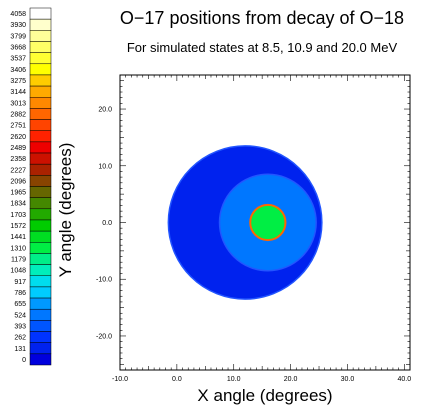 The height and width of the screenshot is (415, 423). Describe the element at coordinates (18, 92) in the screenshot. I see `scale-label: 3144` at that location.